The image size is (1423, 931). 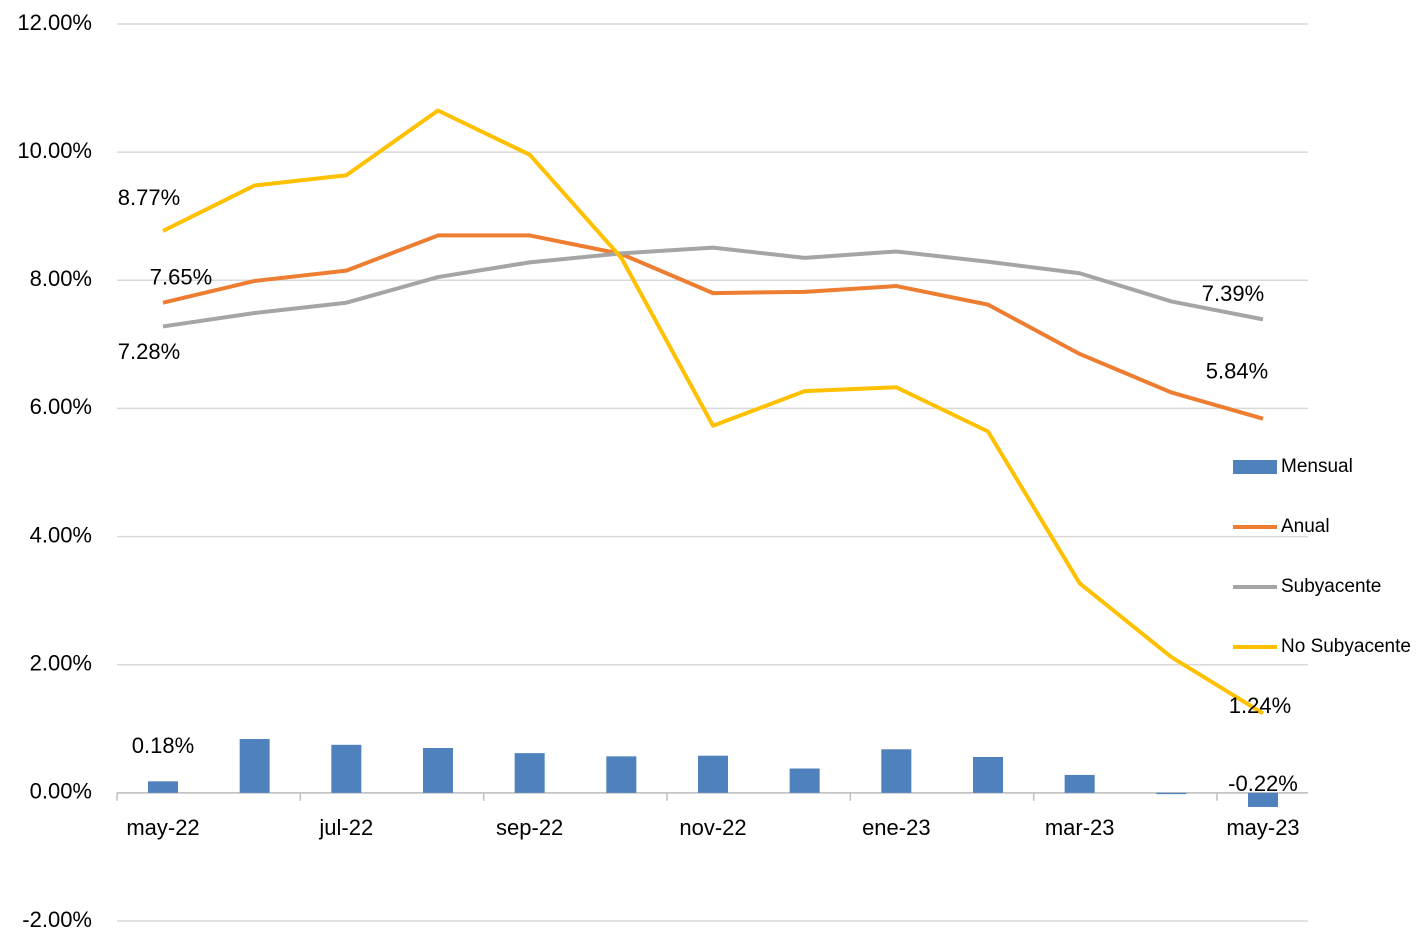 I want to click on data-label: 7.39%, so click(x=1233, y=293).